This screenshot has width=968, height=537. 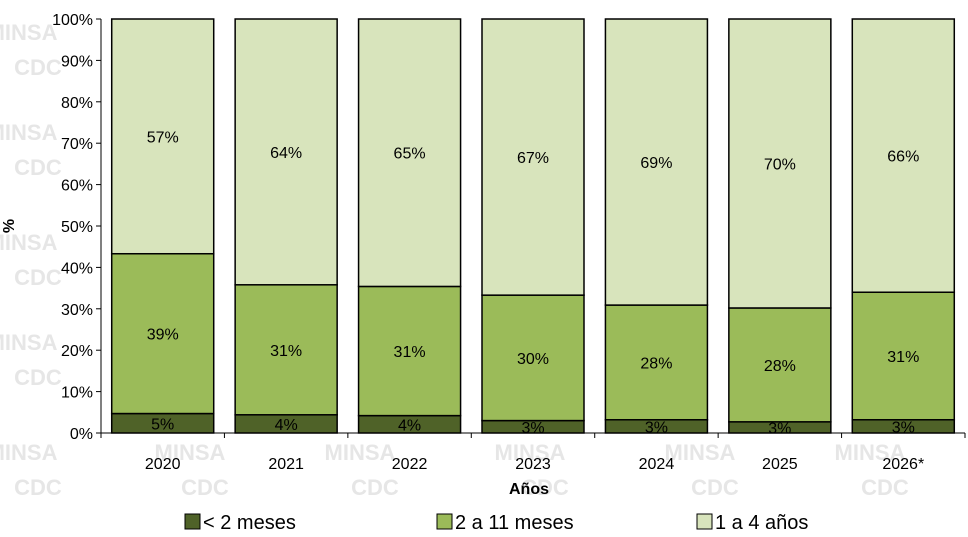 I want to click on data-label: 67%, so click(x=533, y=158).